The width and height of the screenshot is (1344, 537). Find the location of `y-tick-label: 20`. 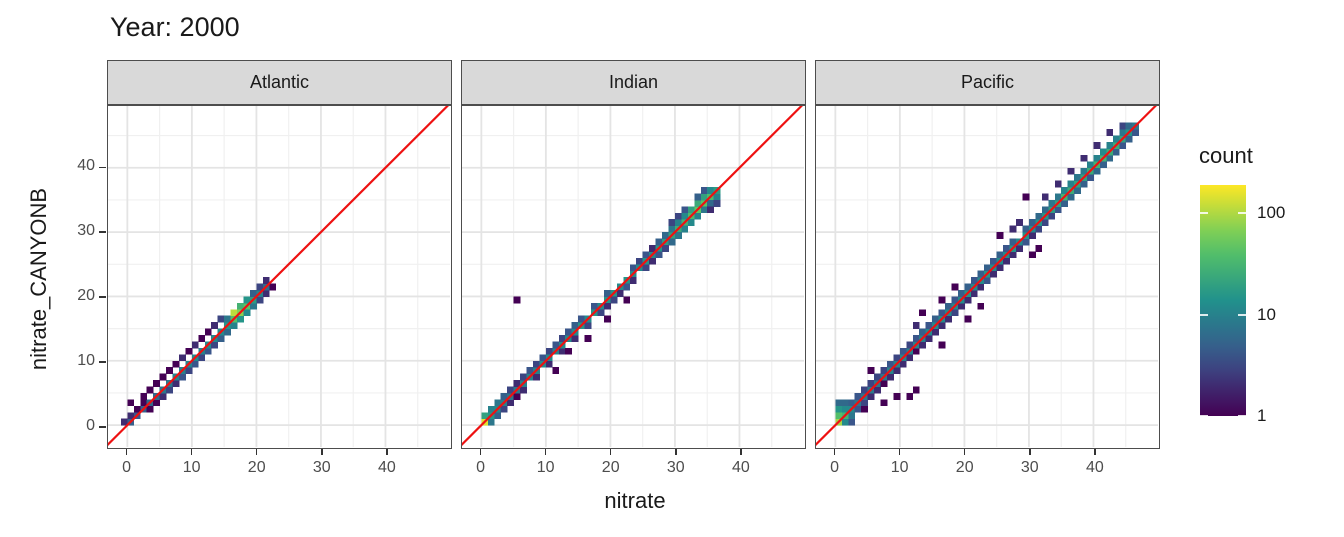

y-tick-label: 20 is located at coordinates (86, 296).